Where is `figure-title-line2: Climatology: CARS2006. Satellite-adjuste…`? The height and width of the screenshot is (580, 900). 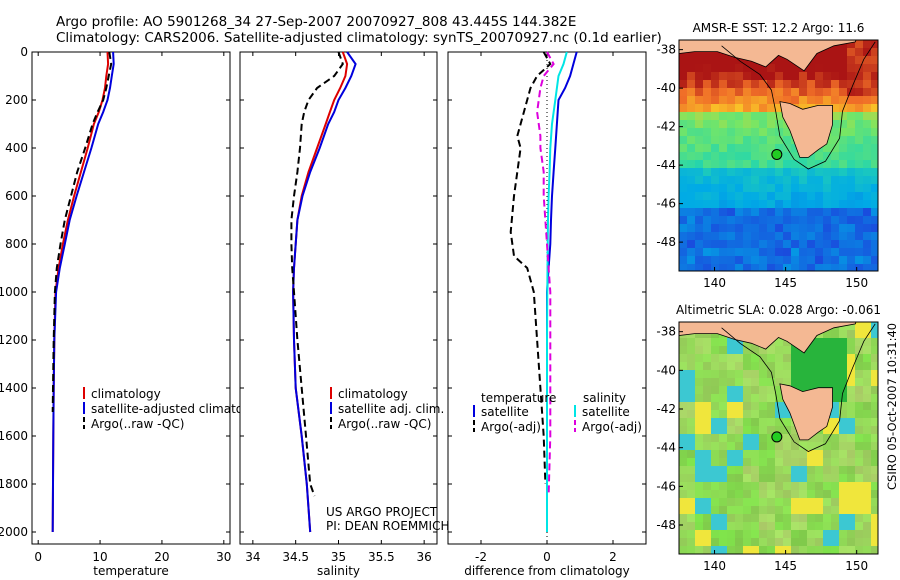 figure-title-line2: Climatology: CARS2006. Satellite-adjuste… is located at coordinates (359, 38).